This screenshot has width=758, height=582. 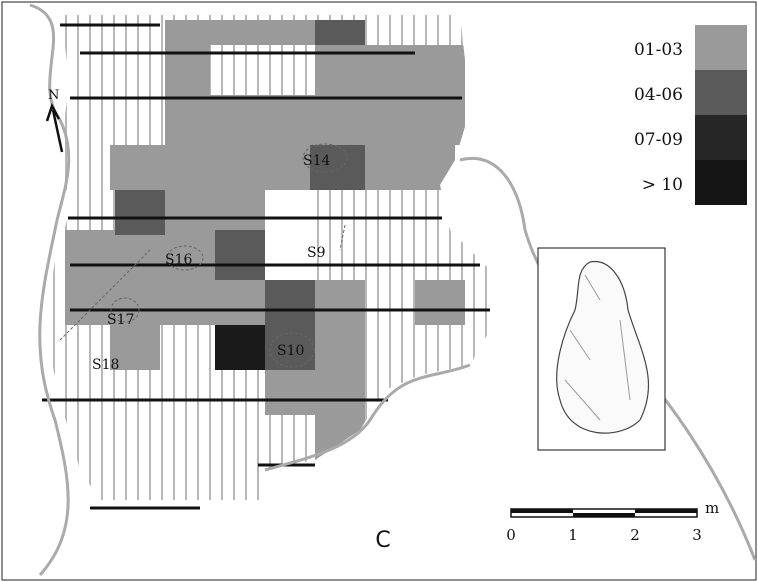 I want to click on panel-label: C, so click(x=382, y=540).